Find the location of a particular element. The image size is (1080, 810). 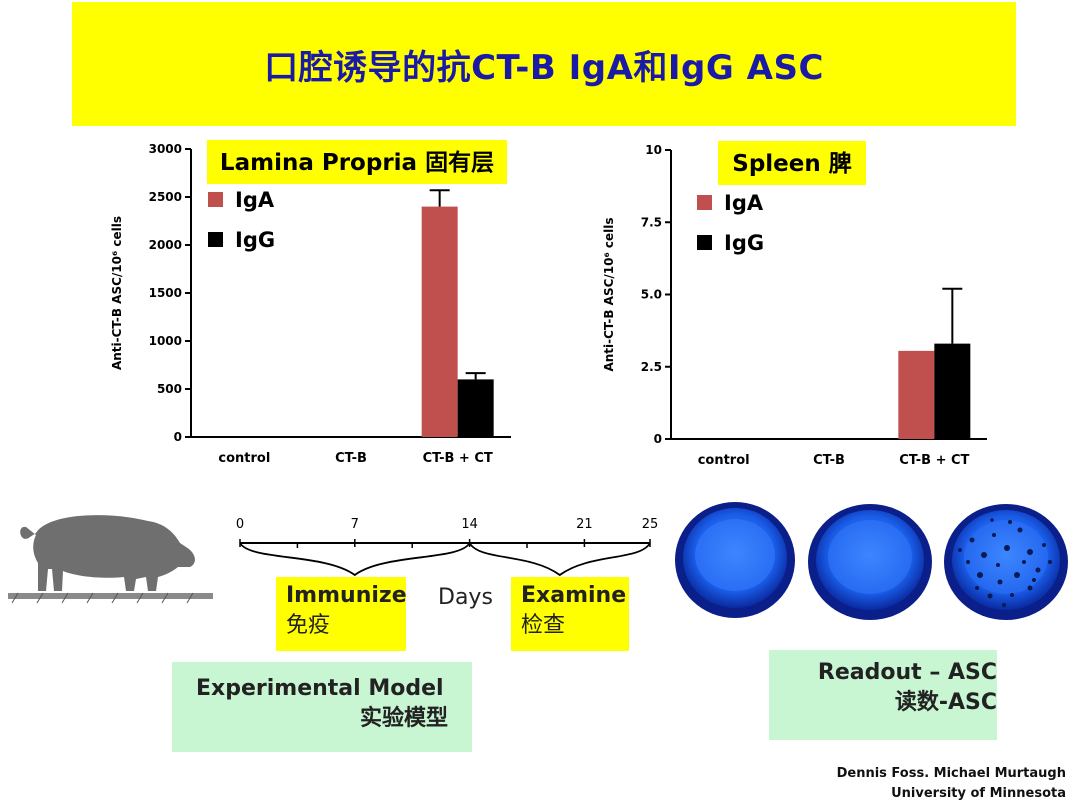

well-ctb is located at coordinates (870, 562).